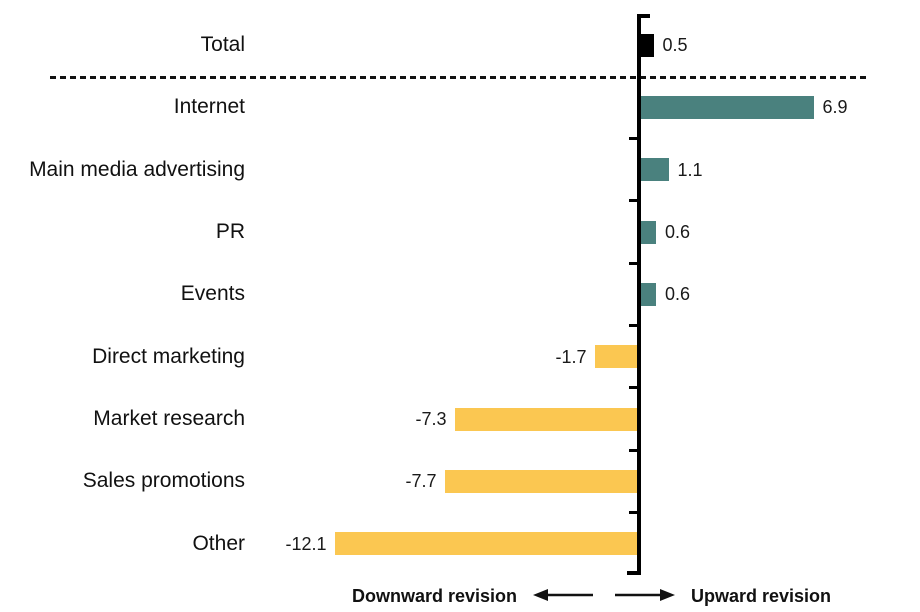 This screenshot has height=612, width=920. Describe the element at coordinates (761, 596) in the screenshot. I see `upward-revision-label: Upward revision` at that location.